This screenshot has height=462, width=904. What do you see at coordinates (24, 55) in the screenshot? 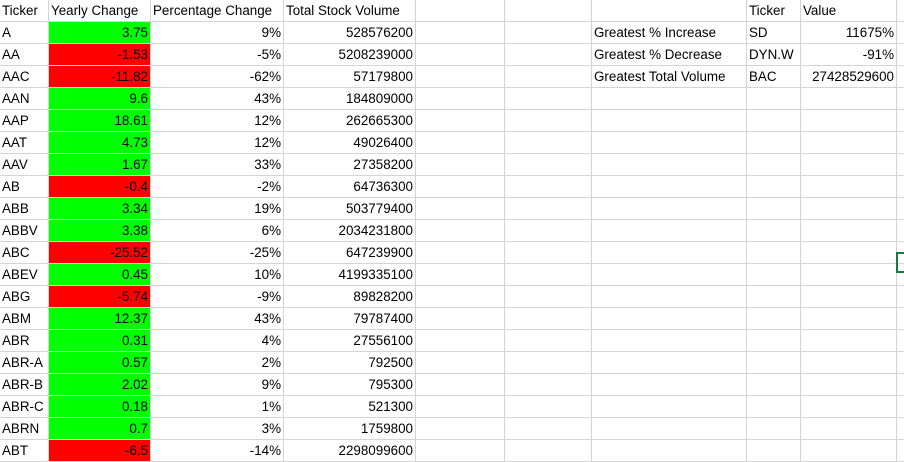
I see `ticker-cell: AA` at bounding box center [24, 55].